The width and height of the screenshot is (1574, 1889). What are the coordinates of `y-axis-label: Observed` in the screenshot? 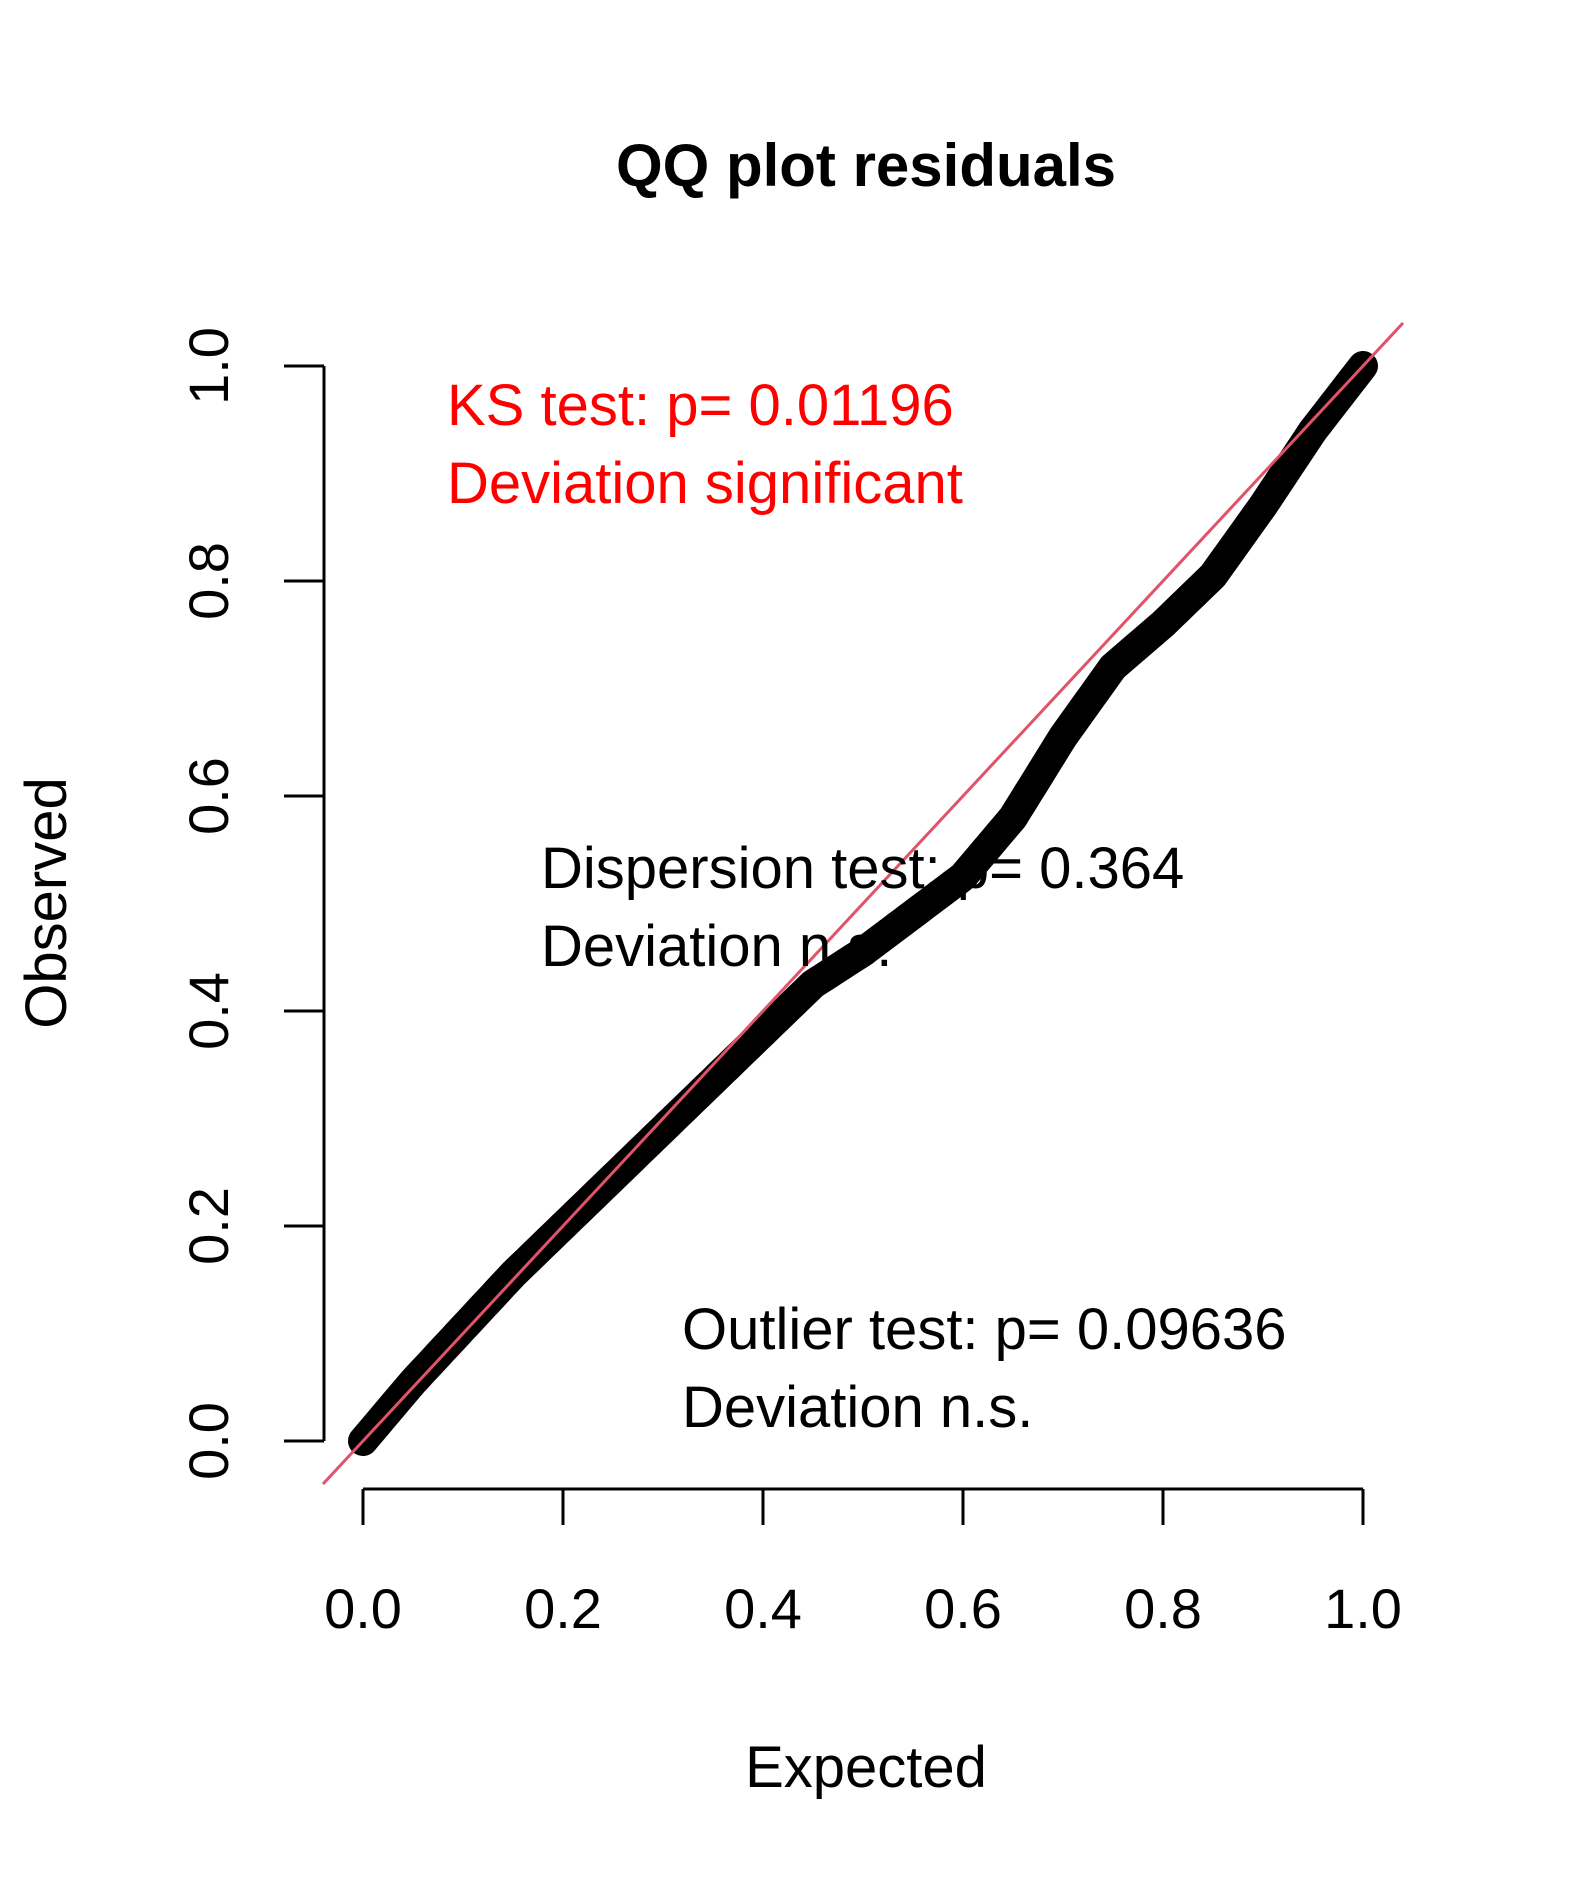 It's located at (46, 902).